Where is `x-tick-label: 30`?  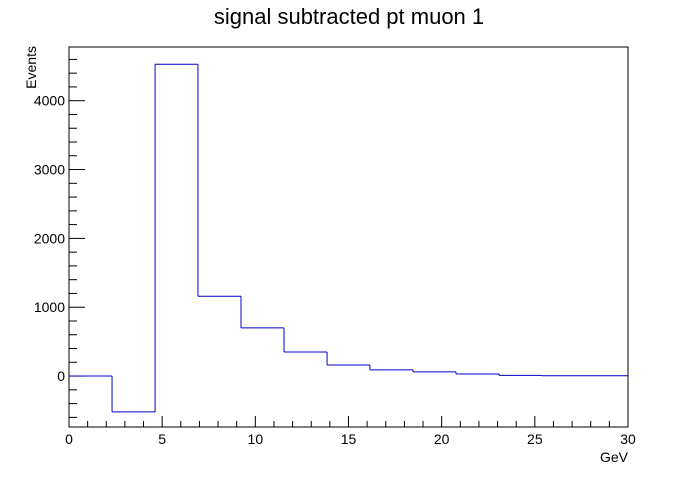
x-tick-label: 30 is located at coordinates (628, 439).